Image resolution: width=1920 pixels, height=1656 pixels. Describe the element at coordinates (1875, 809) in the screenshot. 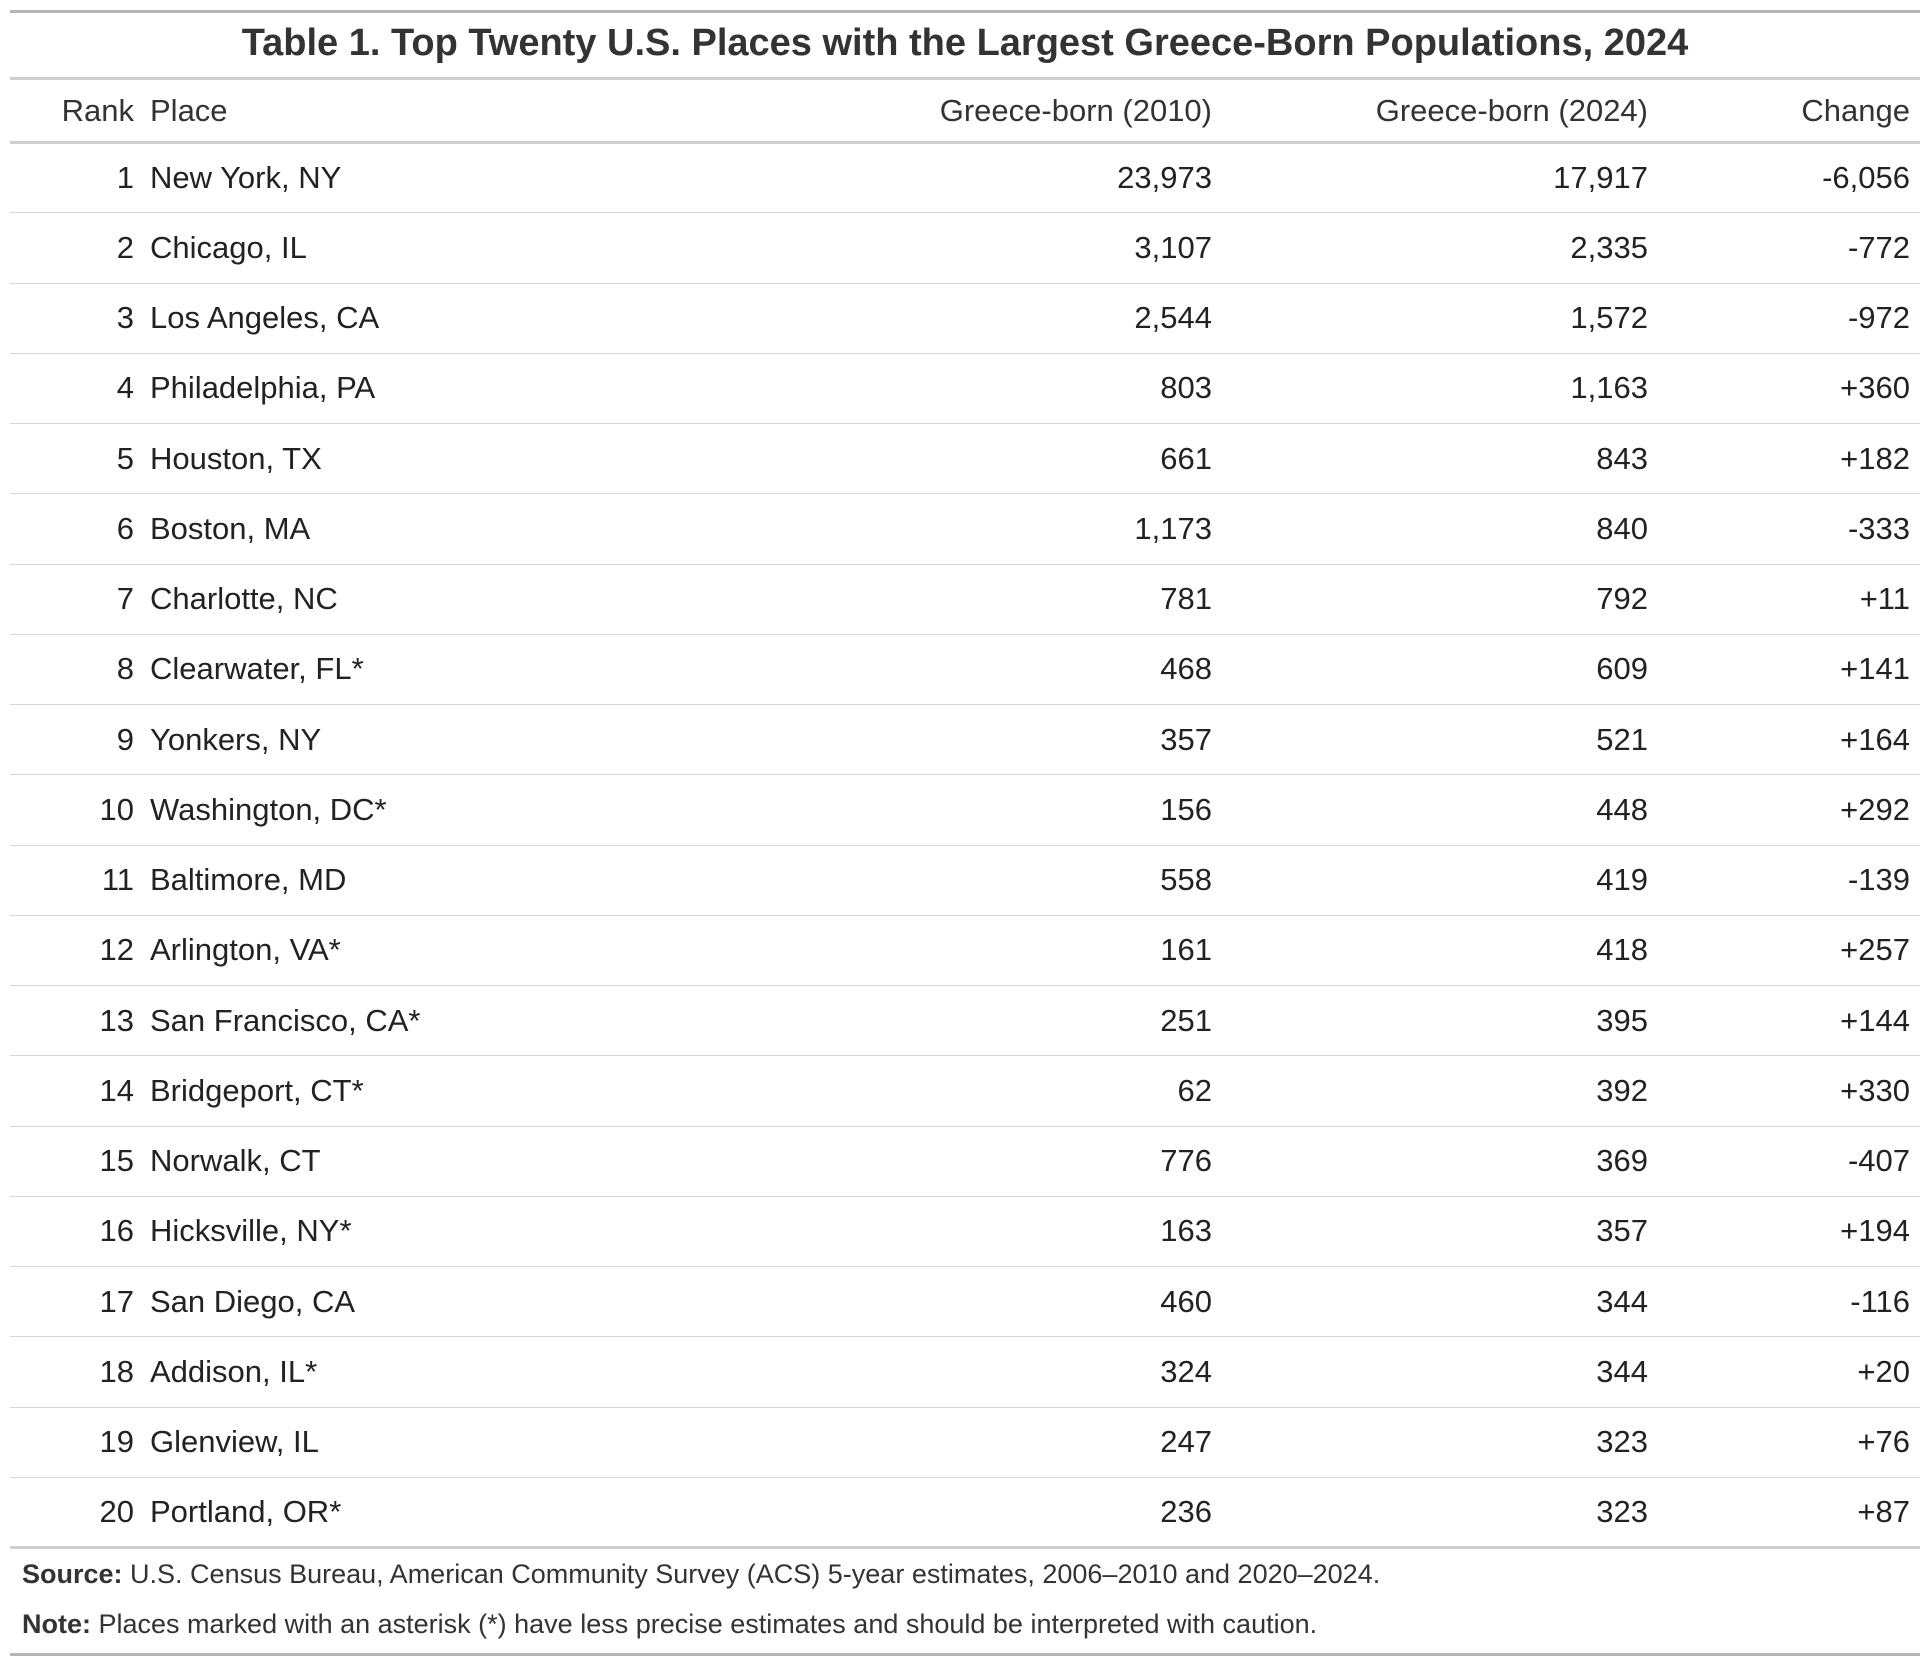

I see `cell-change: +292` at that location.